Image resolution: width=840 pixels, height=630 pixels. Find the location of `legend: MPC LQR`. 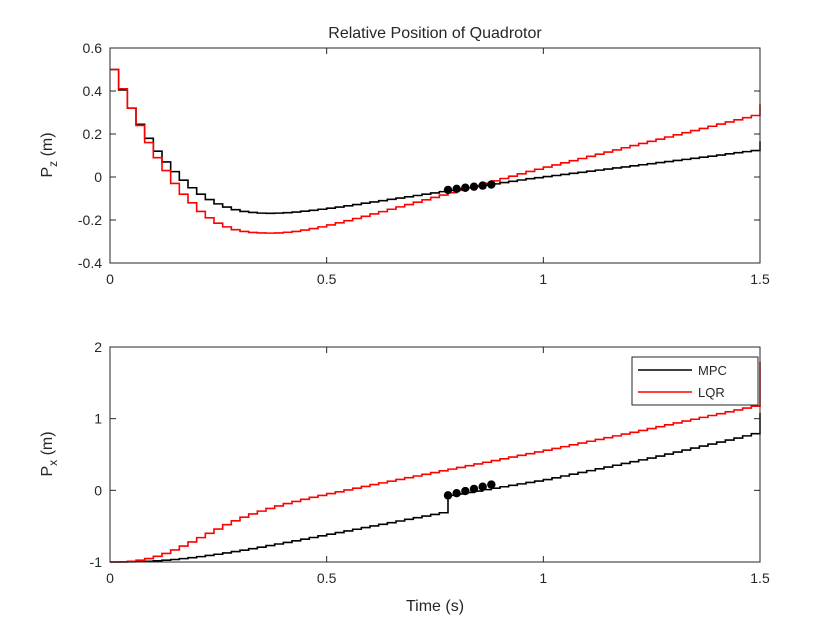

legend: MPC LQR is located at coordinates (695, 381).